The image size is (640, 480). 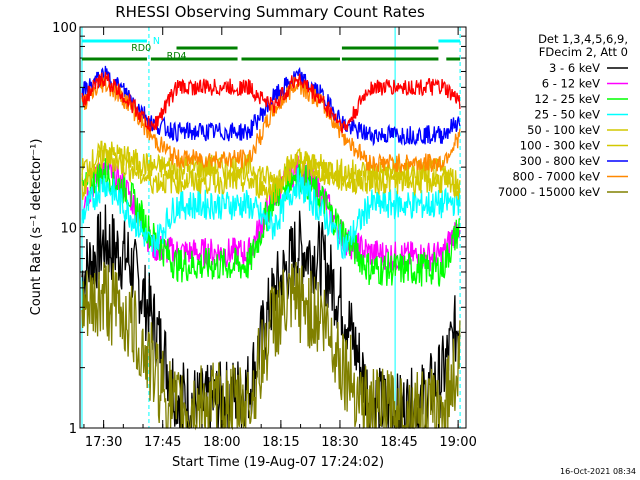 What do you see at coordinates (177, 56) in the screenshot?
I see `flag-label-1: RD4` at bounding box center [177, 56].